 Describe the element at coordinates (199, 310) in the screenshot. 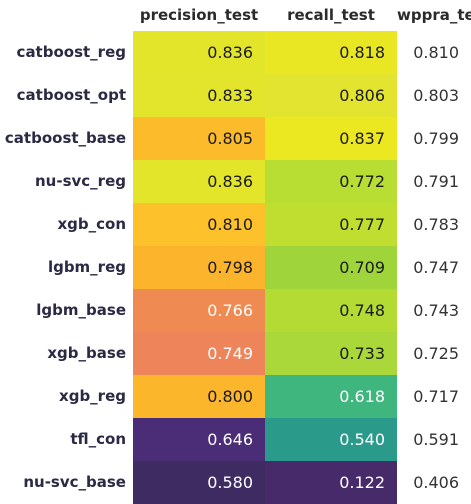

I see `cell-lgbm-base-precision-test: 0.766` at that location.